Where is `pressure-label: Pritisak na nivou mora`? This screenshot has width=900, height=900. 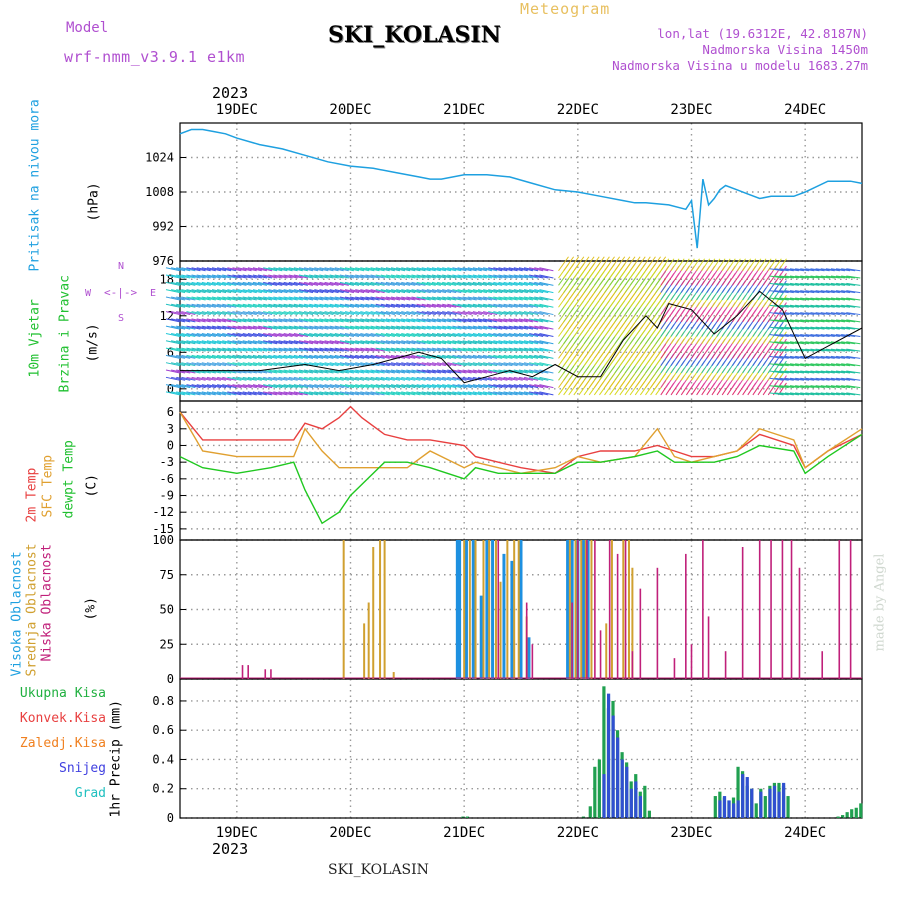 pressure-label: Pritisak na nivou mora is located at coordinates (35, 185).